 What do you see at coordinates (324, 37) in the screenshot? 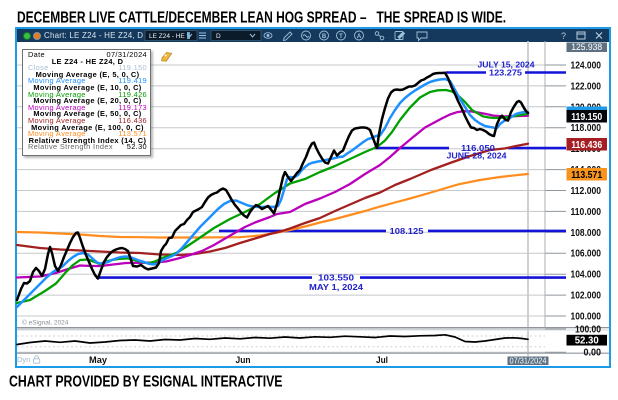
I see `svg-text: B` at bounding box center [324, 37].